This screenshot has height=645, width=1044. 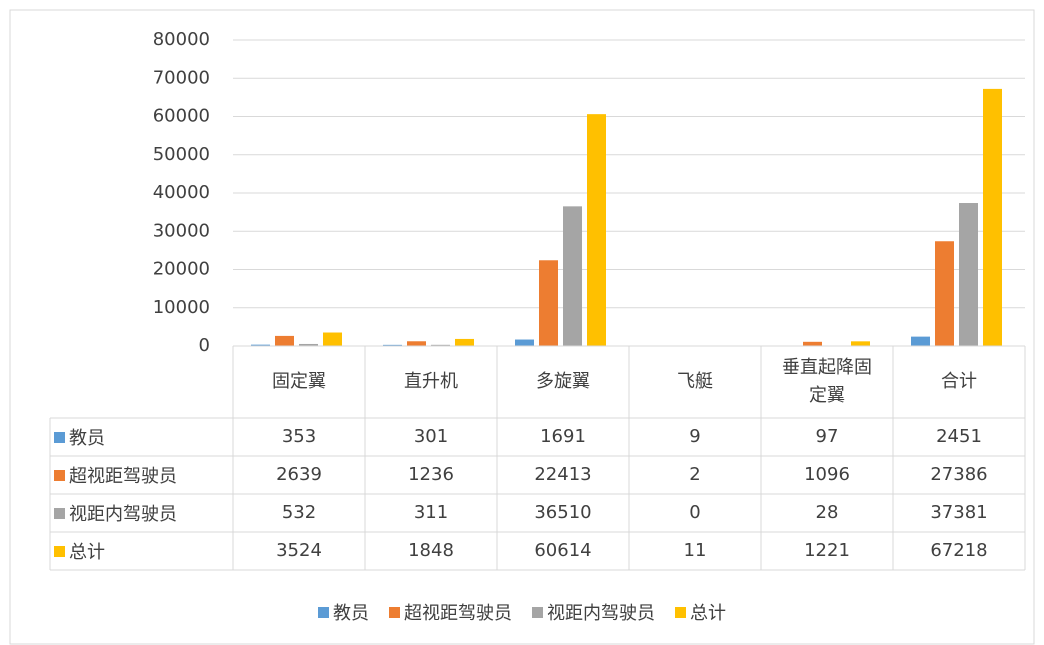 What do you see at coordinates (87, 438) in the screenshot?
I see `row-label-text: 教员` at bounding box center [87, 438].